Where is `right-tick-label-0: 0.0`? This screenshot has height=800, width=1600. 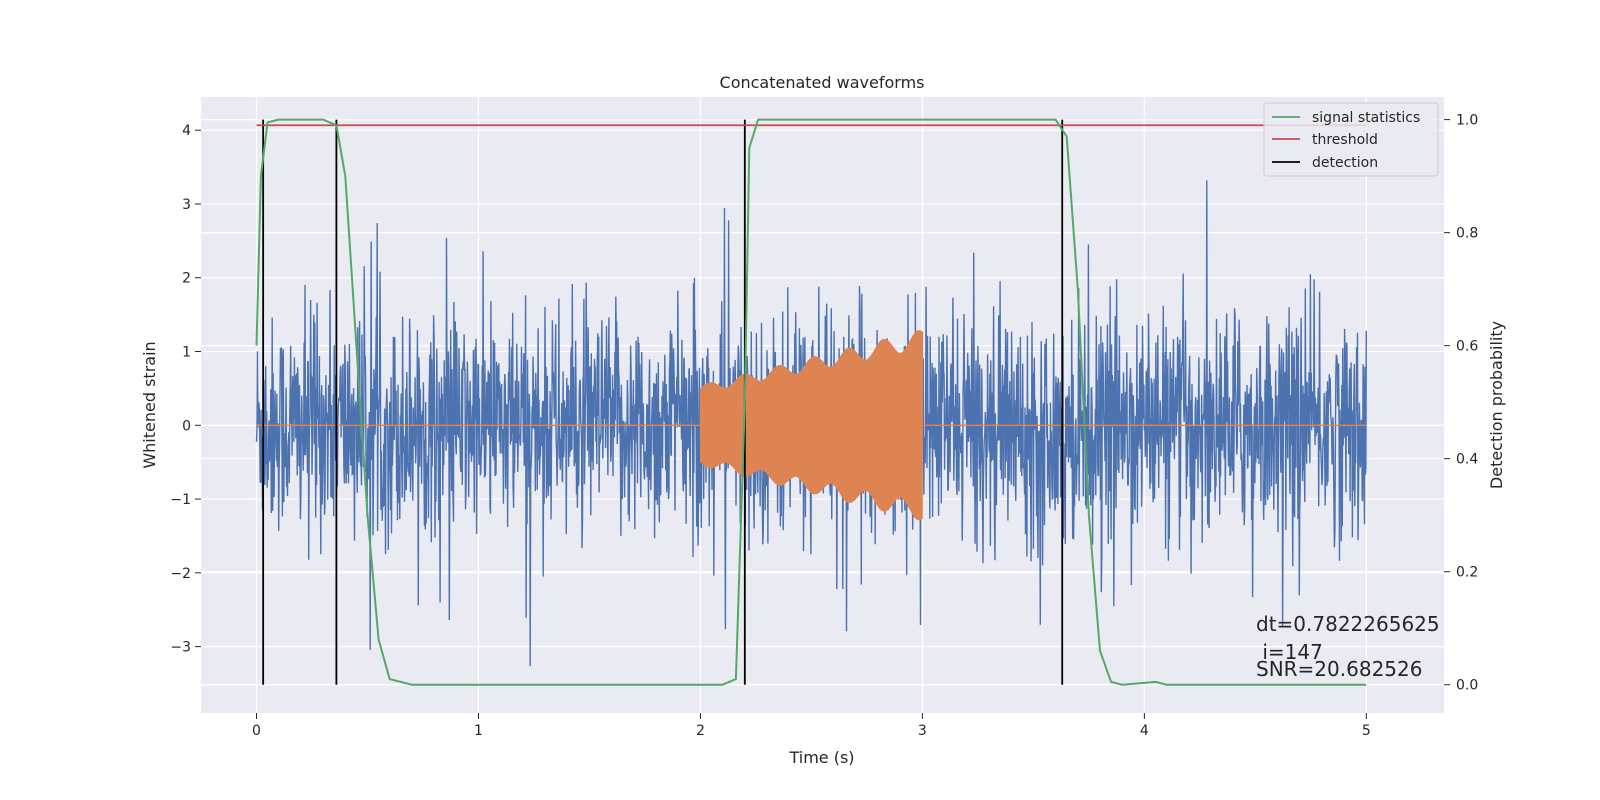
right-tick-label-0: 0.0 is located at coordinates (1467, 686).